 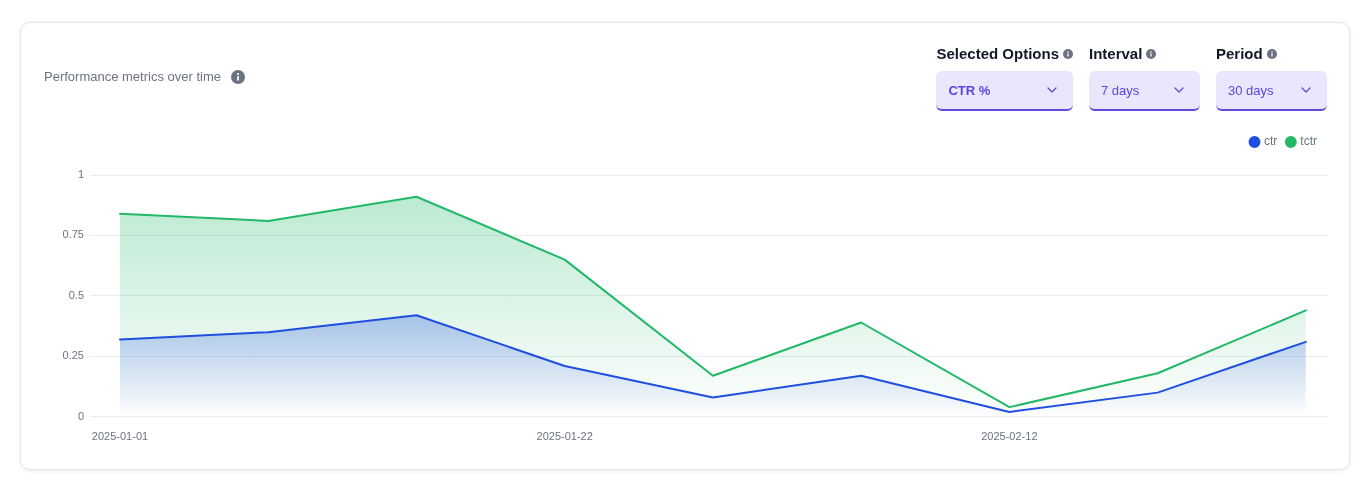 I want to click on y-tick-label: 0.5, so click(x=76, y=294).